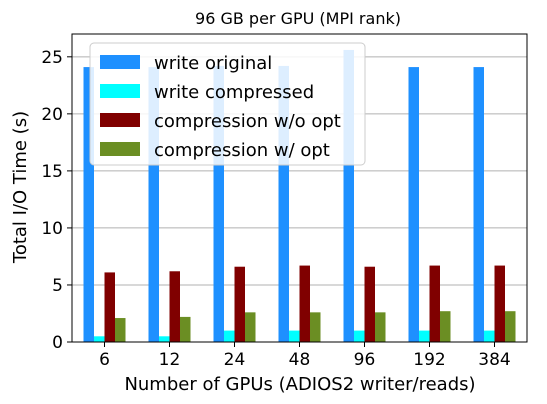  What do you see at coordinates (104, 360) in the screenshot?
I see `x-tick-label: 6` at bounding box center [104, 360].